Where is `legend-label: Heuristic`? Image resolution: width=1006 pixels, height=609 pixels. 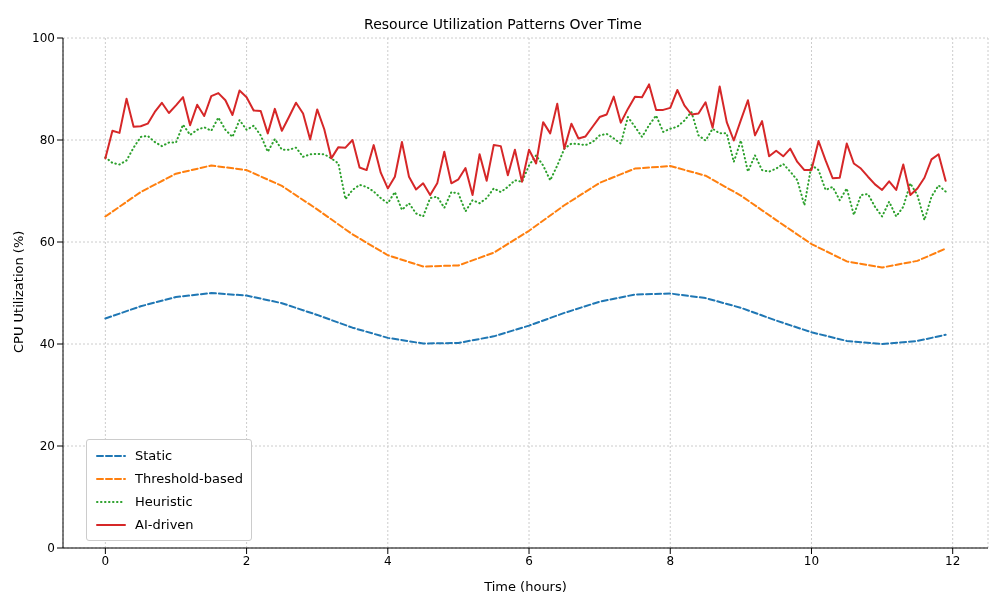 legend-label: Heuristic is located at coordinates (164, 502).